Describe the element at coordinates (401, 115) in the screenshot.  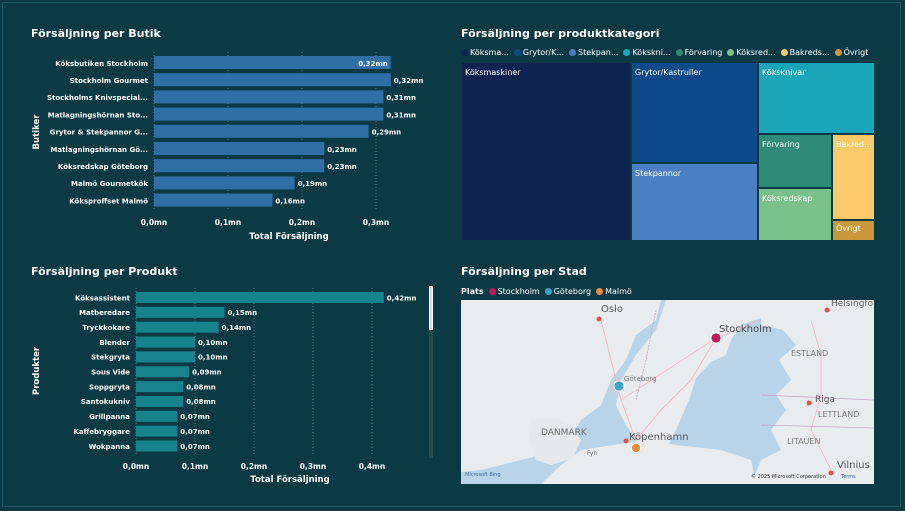
I see `data-label: 0,31mn` at that location.